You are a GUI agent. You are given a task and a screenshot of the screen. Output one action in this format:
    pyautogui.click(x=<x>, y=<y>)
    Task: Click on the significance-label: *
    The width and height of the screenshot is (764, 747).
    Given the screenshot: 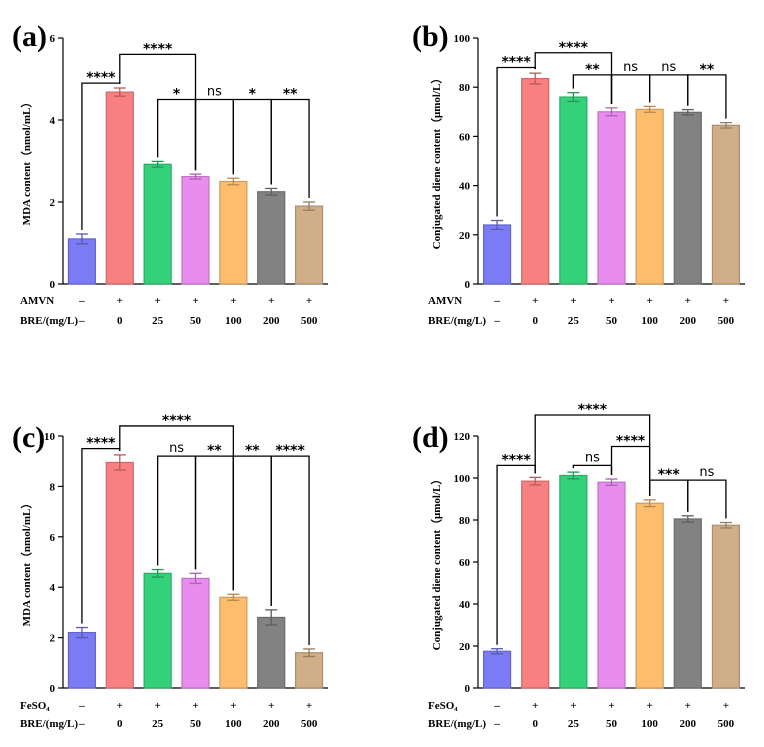 What is the action you would take?
    pyautogui.click(x=177, y=95)
    